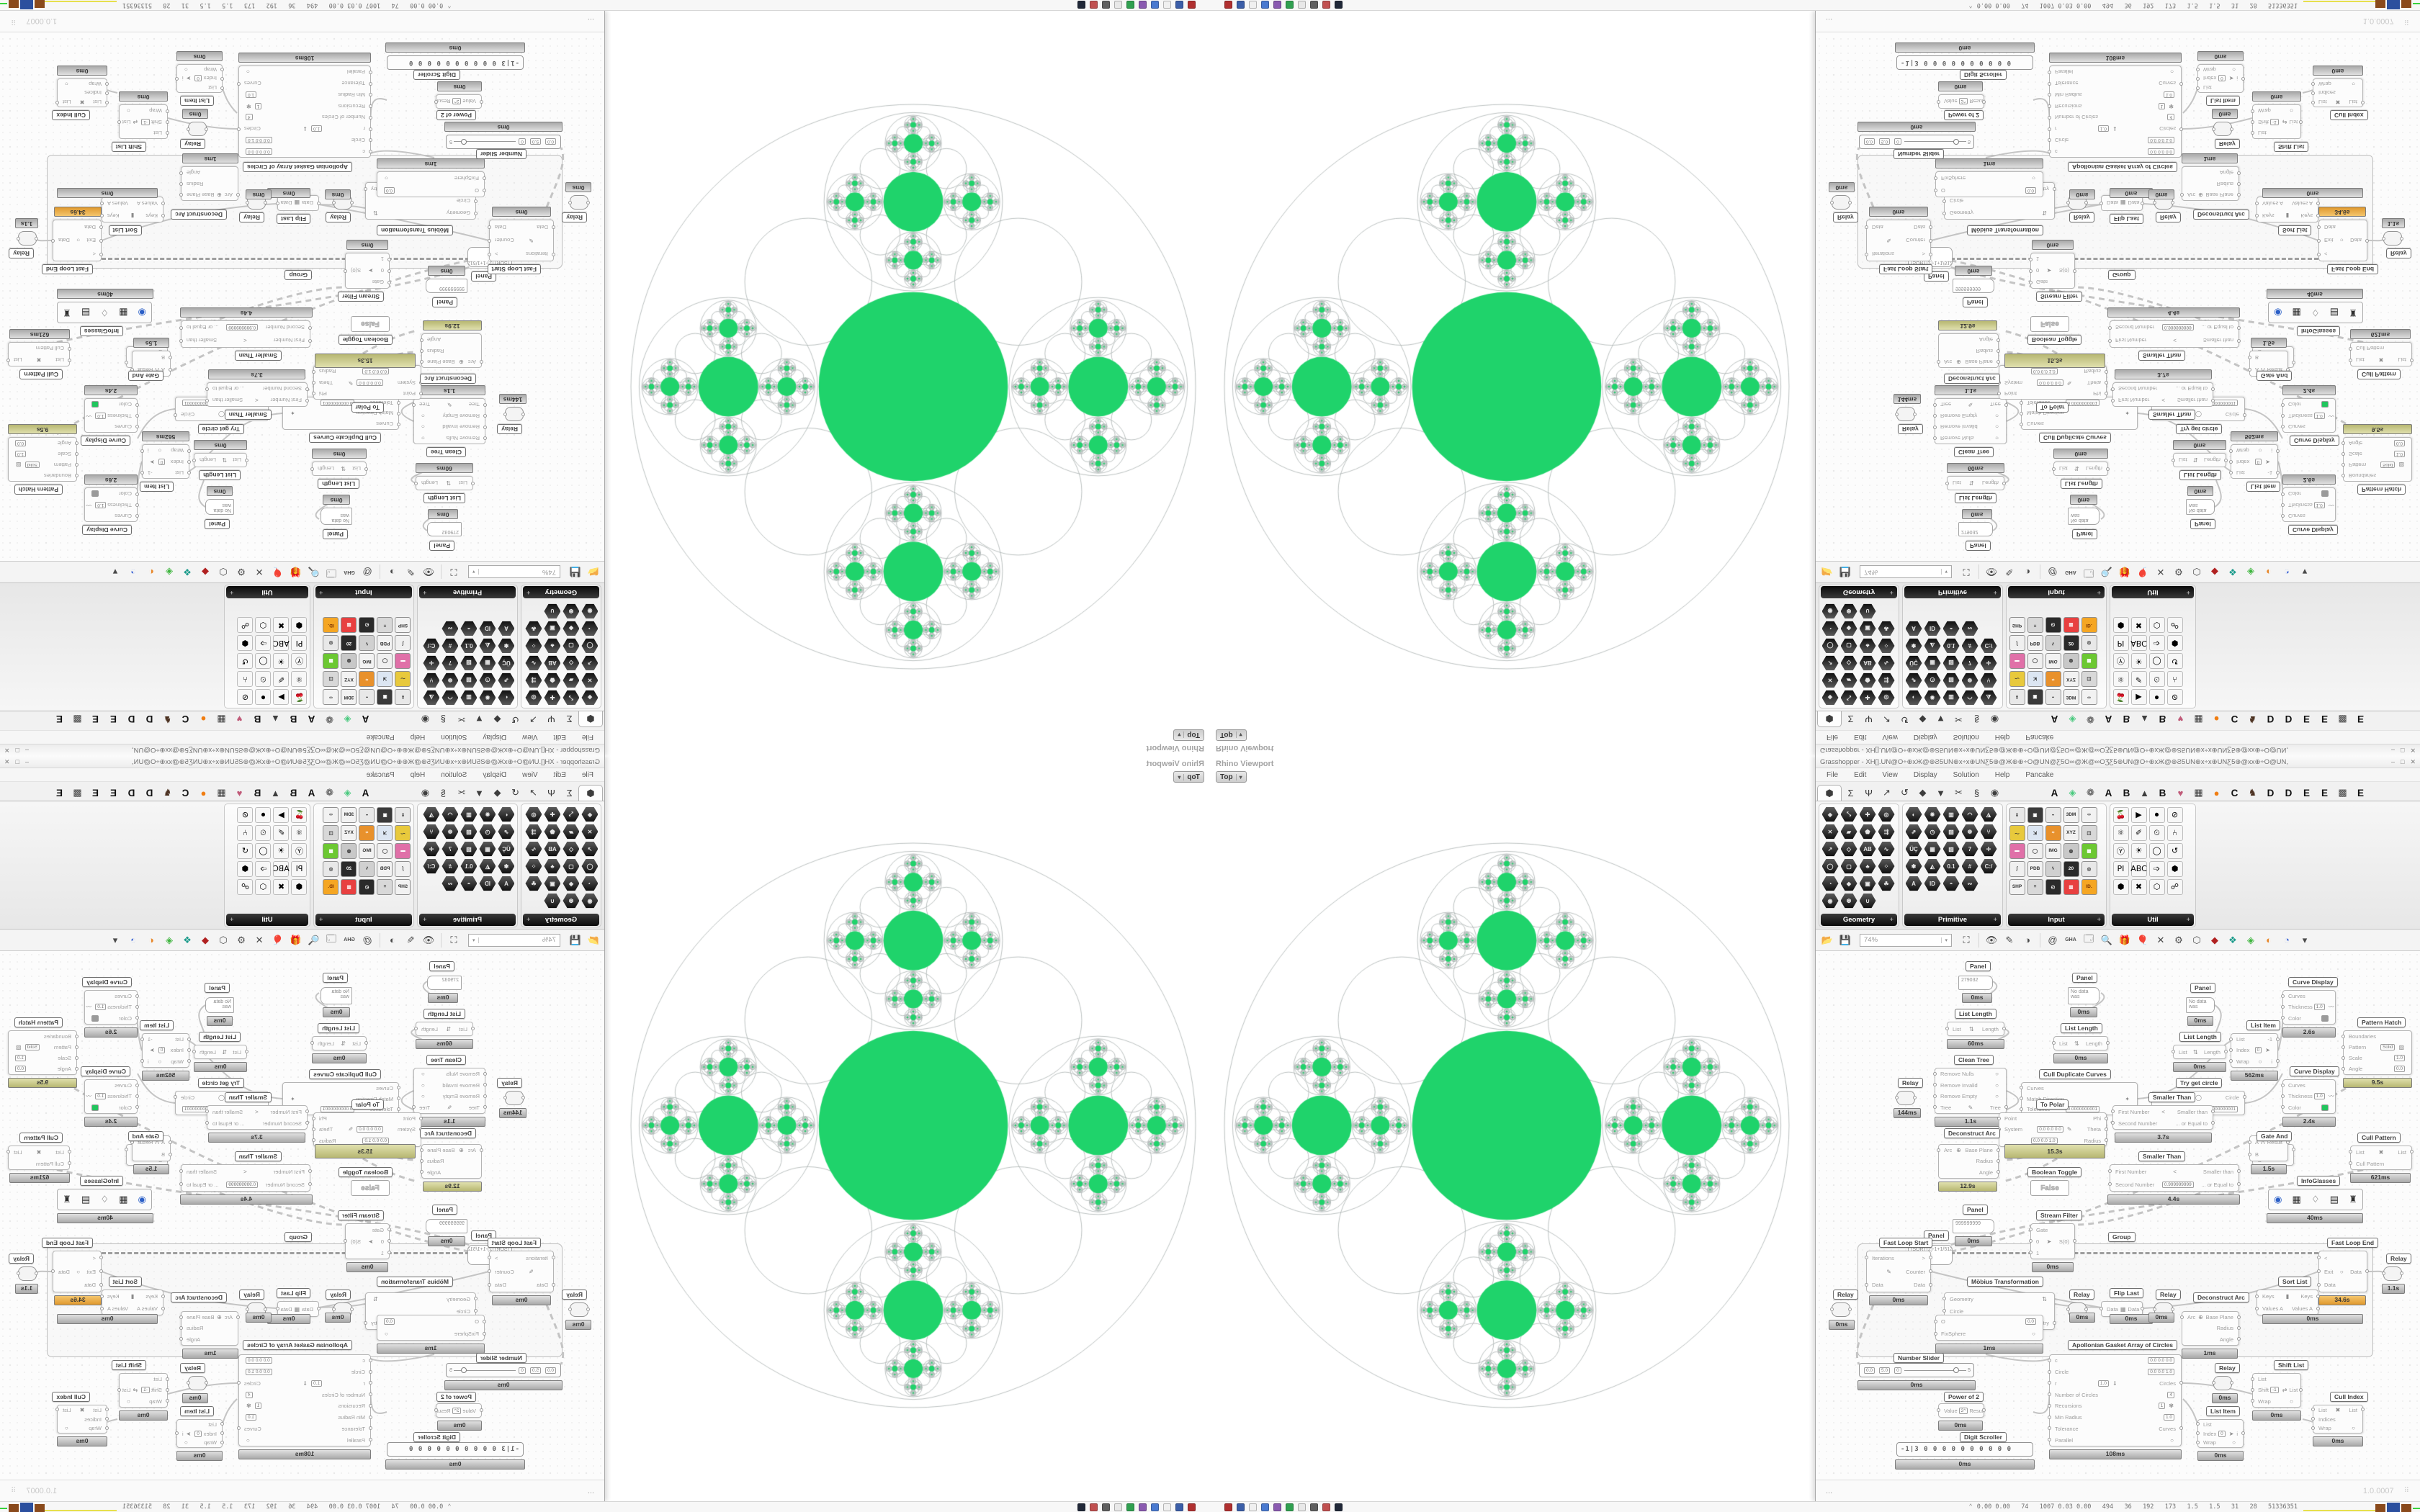 Image resolution: width=2420 pixels, height=1512 pixels. I want to click on component-icon: ♣, so click(552, 866).